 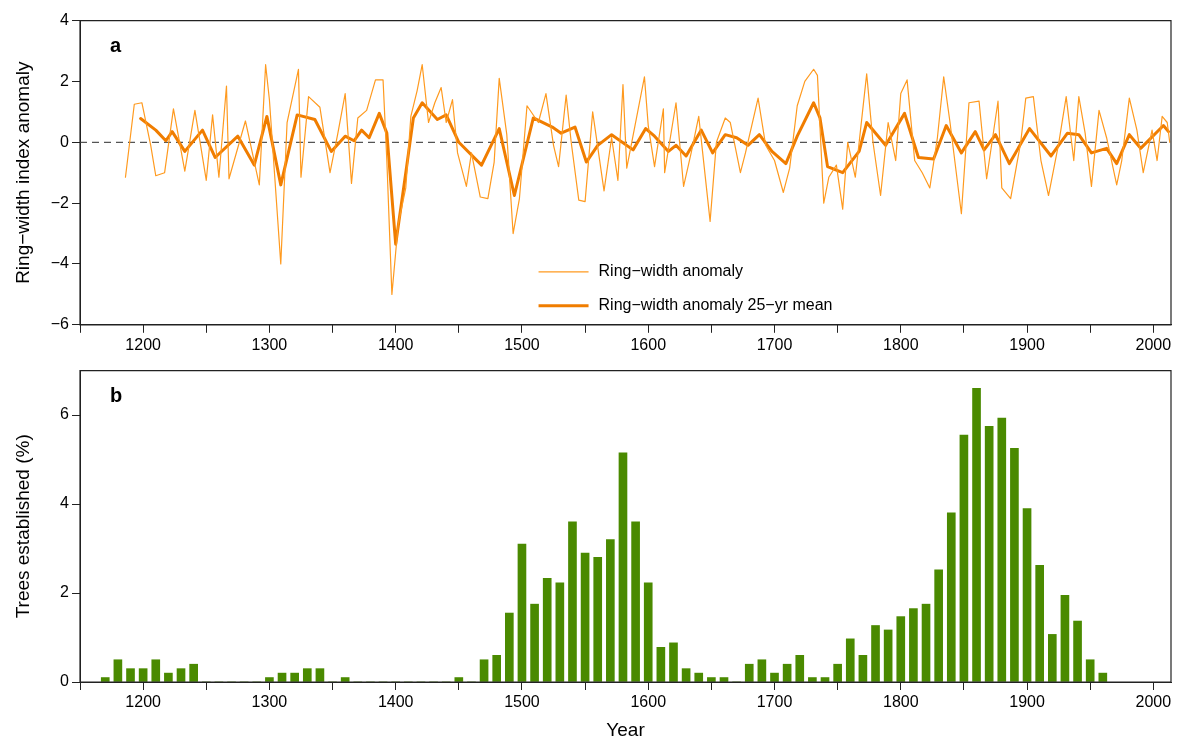 What do you see at coordinates (65, 414) in the screenshot?
I see `y-tick-label: 6` at bounding box center [65, 414].